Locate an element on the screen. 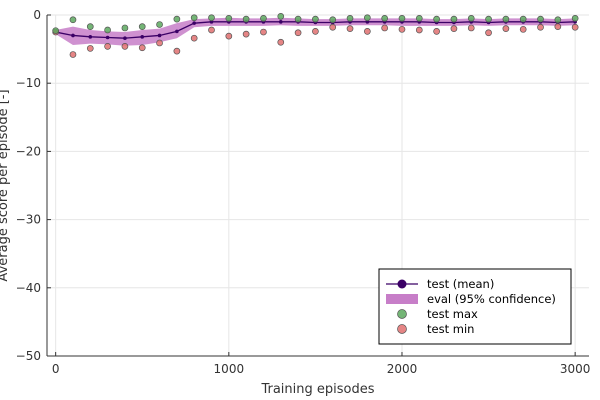  y-axis-label: Average score per episode [-] is located at coordinates (5, 185).